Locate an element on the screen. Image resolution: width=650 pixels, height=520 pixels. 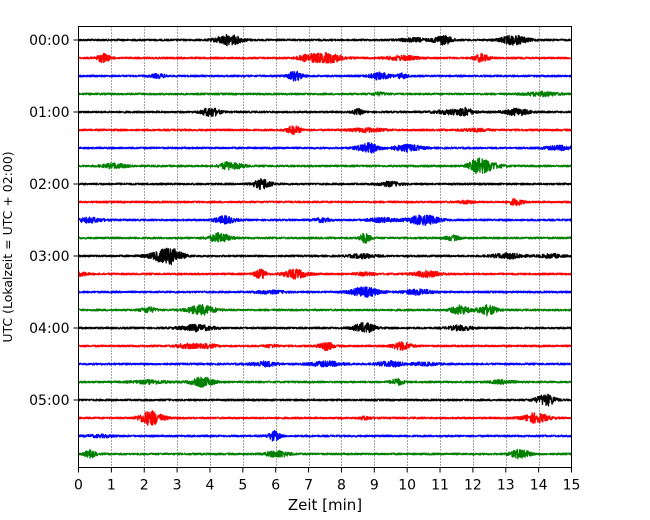
x-tick-label: 13 is located at coordinates (506, 486).